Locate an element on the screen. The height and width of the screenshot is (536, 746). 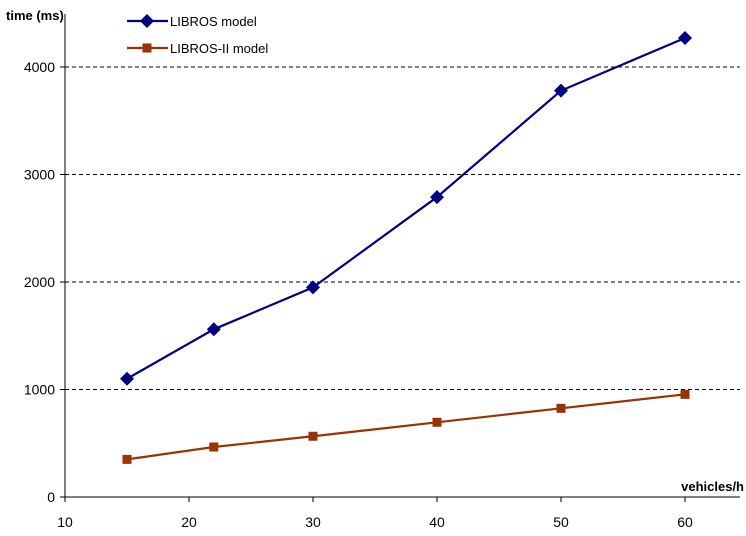
legend: LIBROS model LIBROS-II model is located at coordinates (197, 35).